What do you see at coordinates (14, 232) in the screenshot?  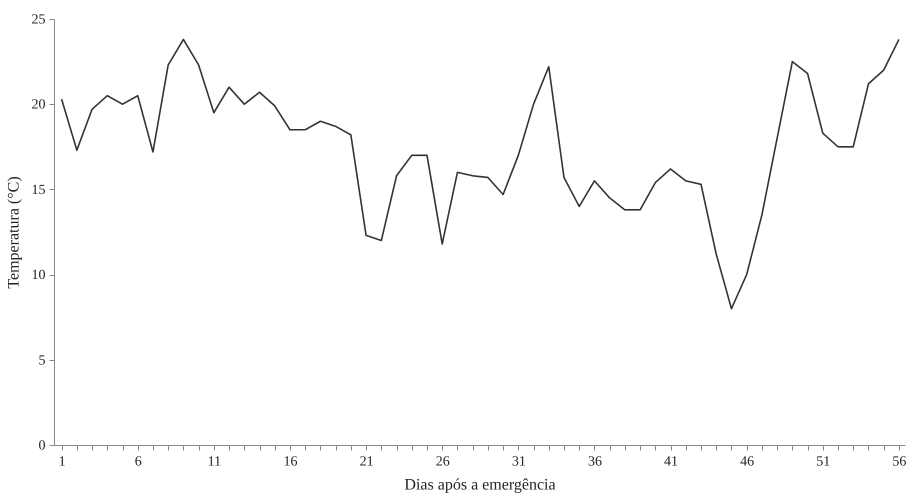 I see `y-axis-title: Temperatura (°C)` at bounding box center [14, 232].